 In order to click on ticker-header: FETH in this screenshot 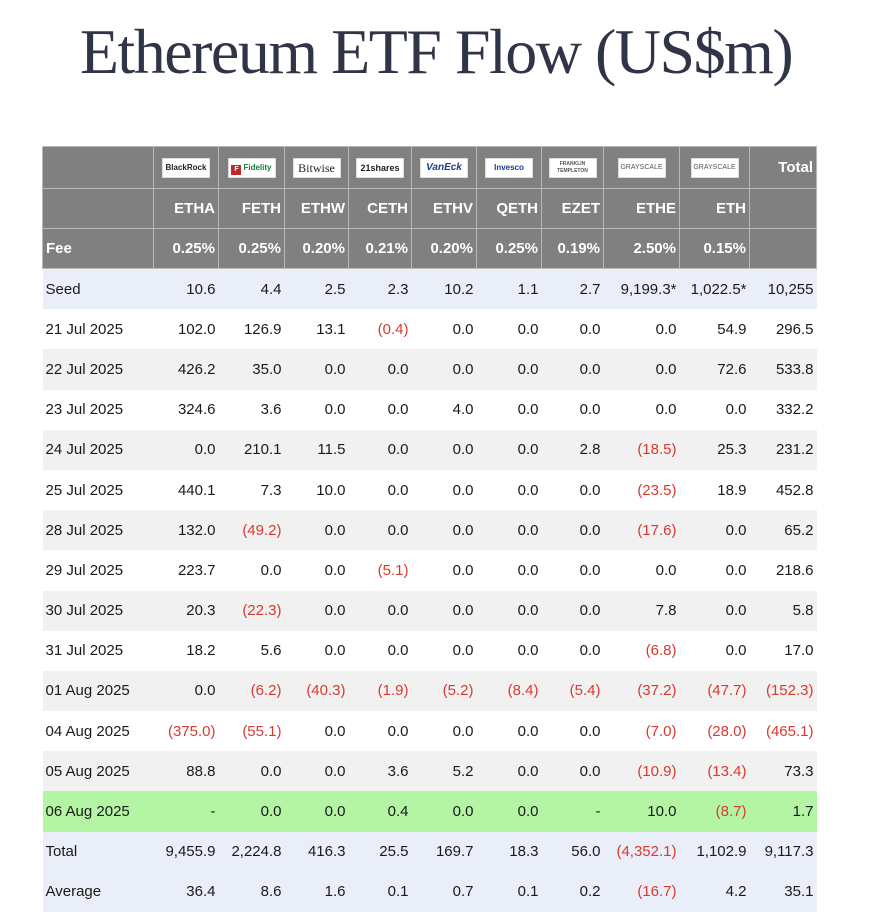, I will do `click(251, 208)`.